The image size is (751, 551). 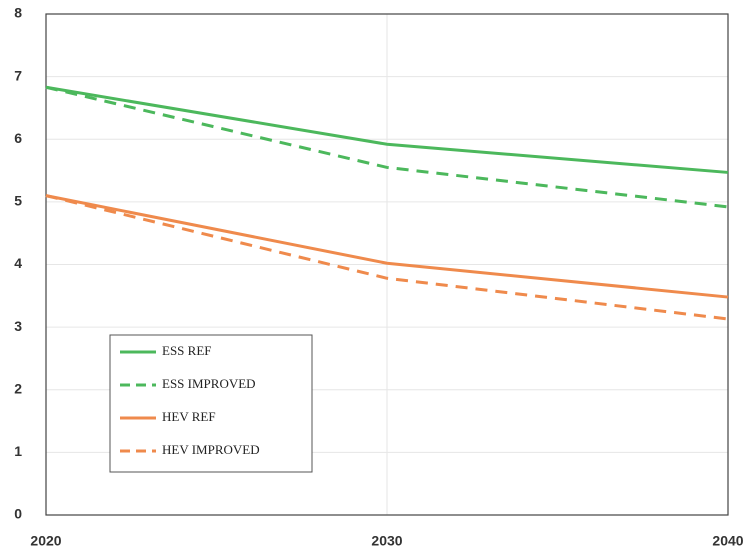 I want to click on y-tick-label: 5, so click(x=18, y=201).